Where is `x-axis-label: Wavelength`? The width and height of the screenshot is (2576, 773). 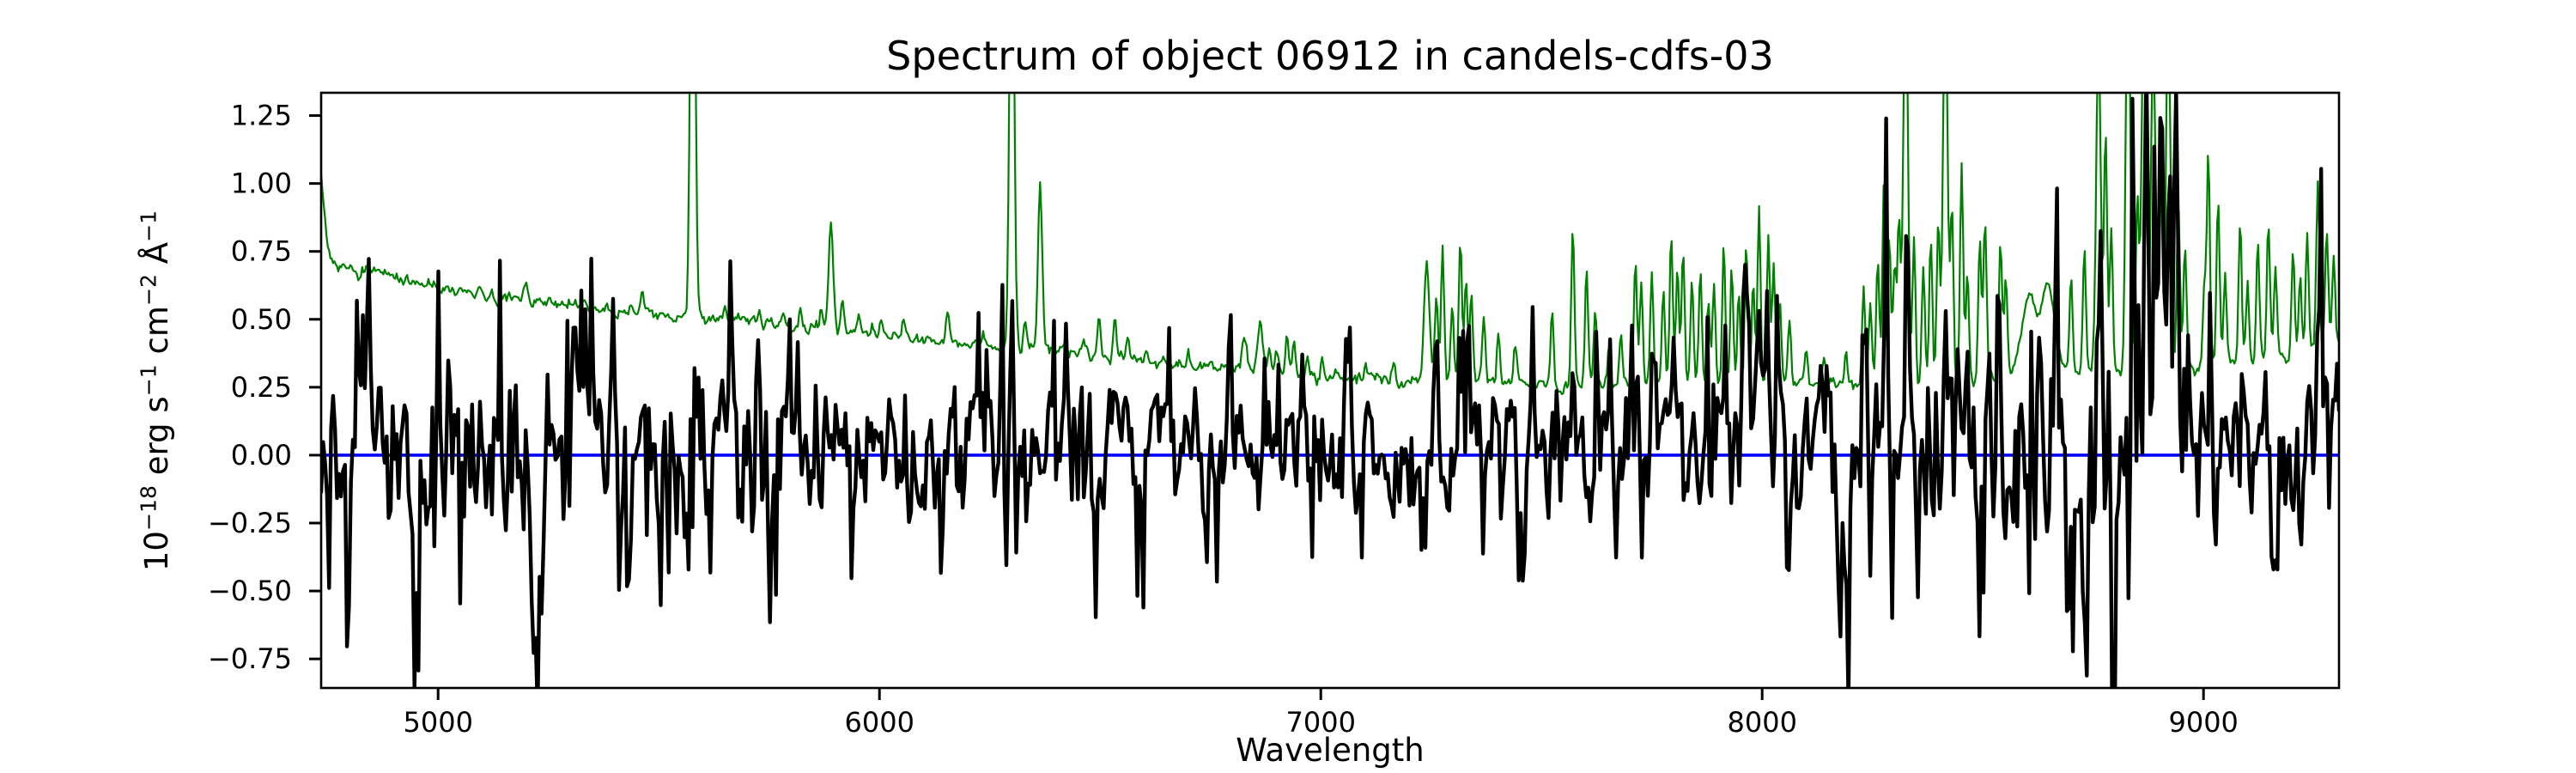 x-axis-label: Wavelength is located at coordinates (1330, 750).